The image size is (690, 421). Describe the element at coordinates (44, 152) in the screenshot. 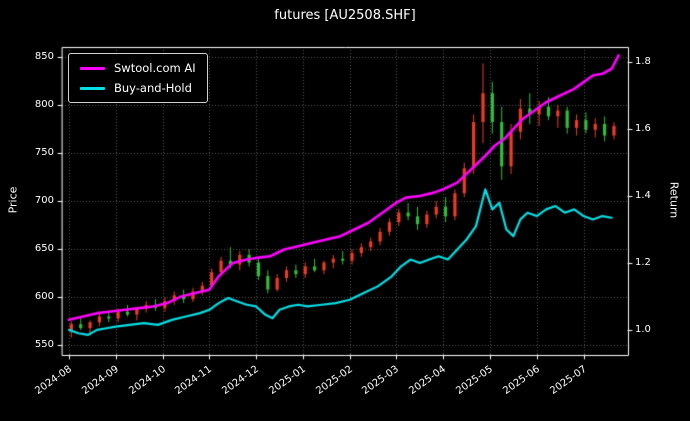

I see `price-tick-label: 750` at that location.